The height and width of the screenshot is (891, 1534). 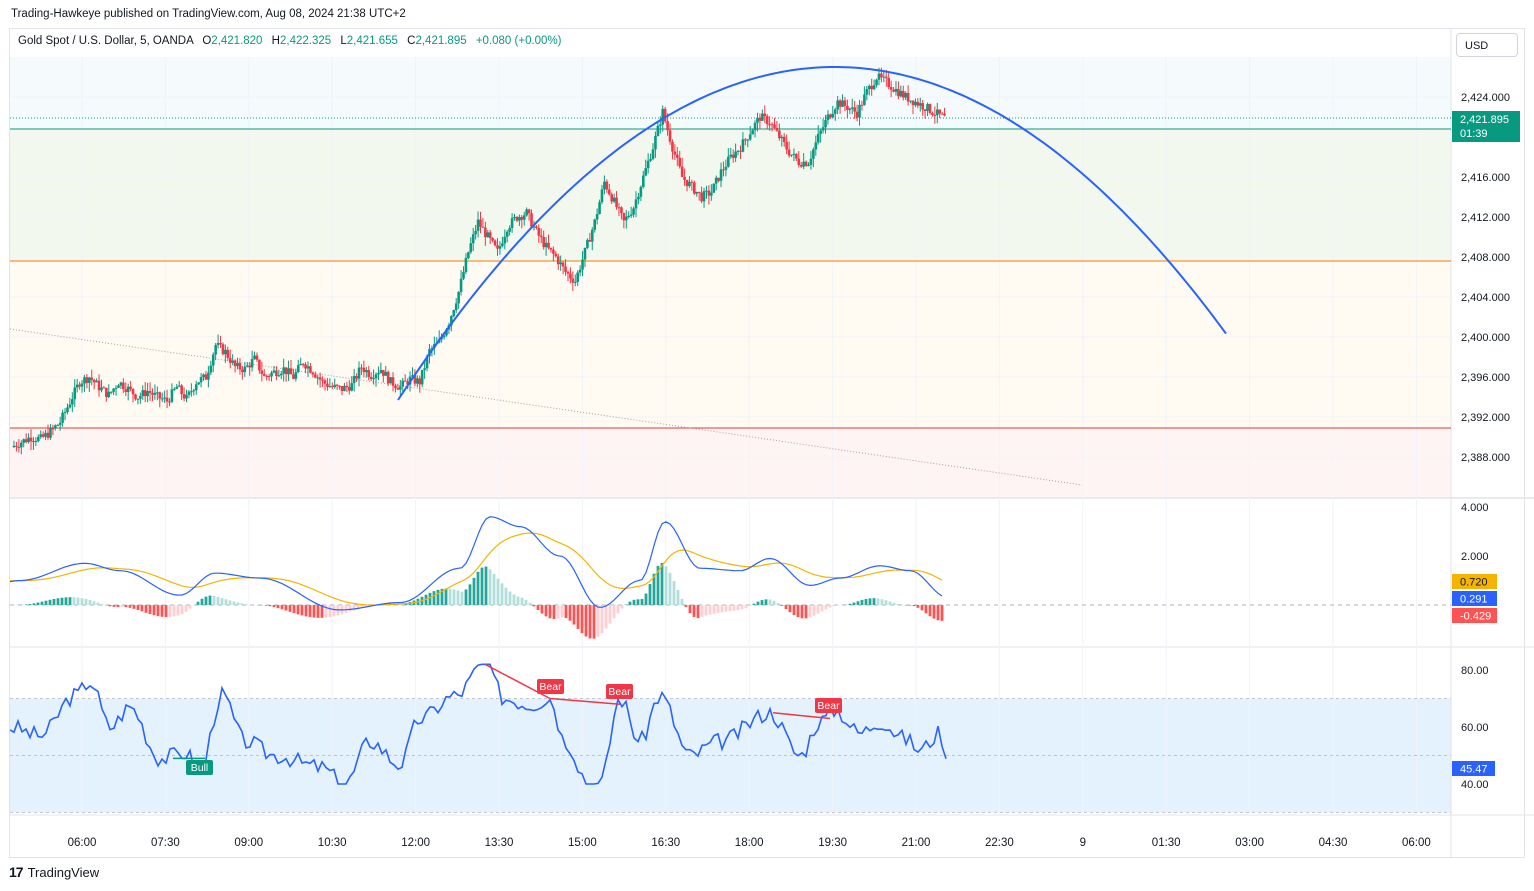 I want to click on price-tick-label: 2,396.000, so click(x=1485, y=378).